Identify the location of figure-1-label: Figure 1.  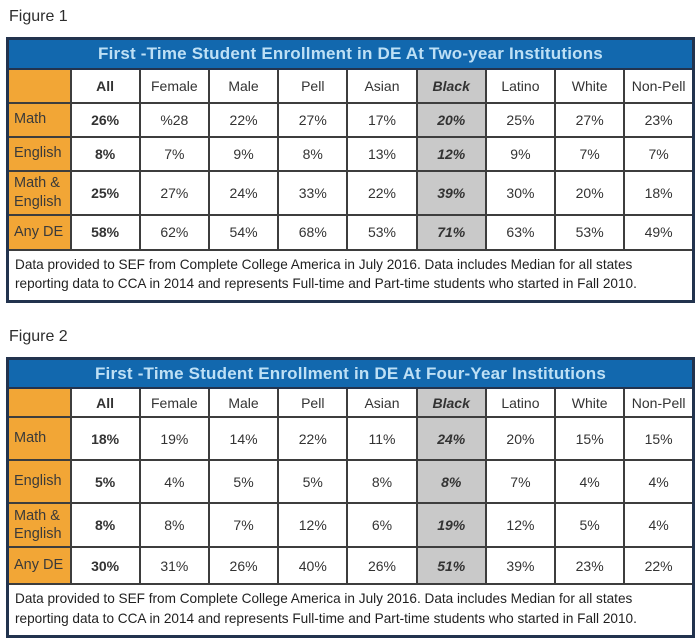
(38, 16).